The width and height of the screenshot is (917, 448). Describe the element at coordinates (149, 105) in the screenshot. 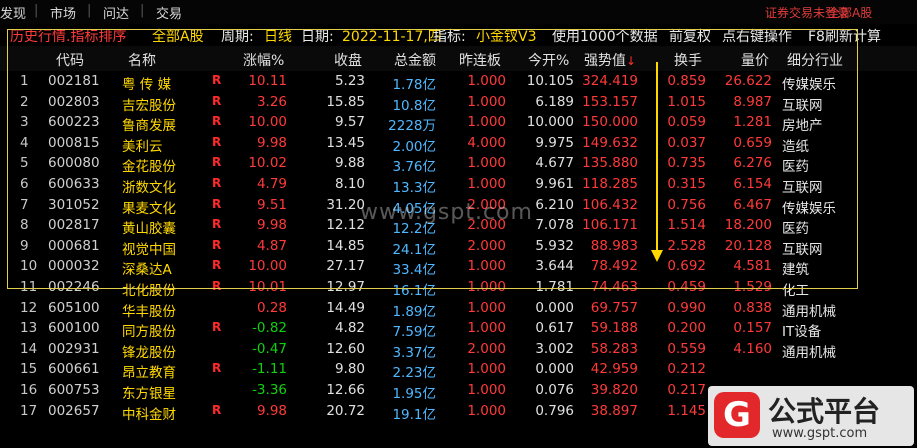

I see `cell-name: 吉宏股份` at that location.